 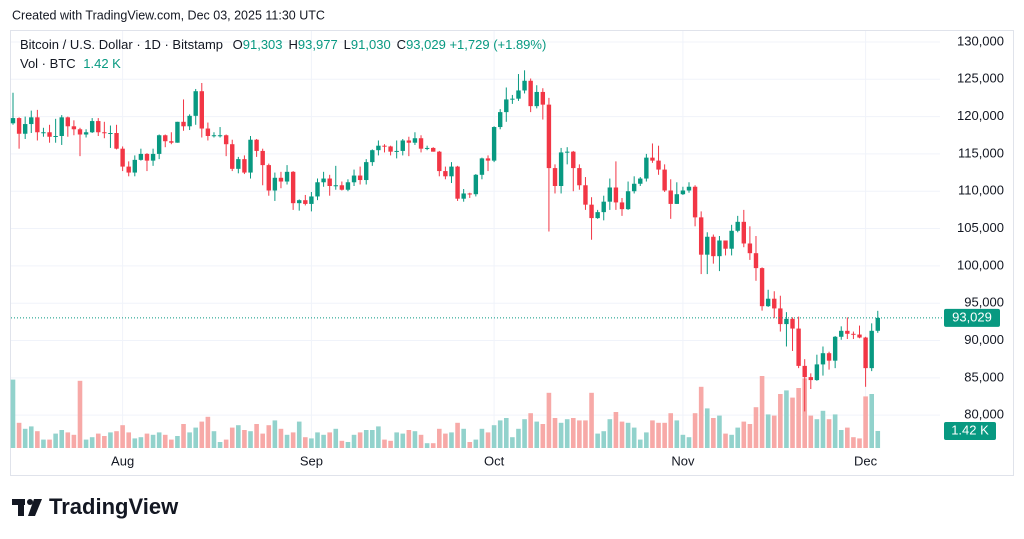 What do you see at coordinates (980, 264) in the screenshot?
I see `y-tick-label: 100,000` at bounding box center [980, 264].